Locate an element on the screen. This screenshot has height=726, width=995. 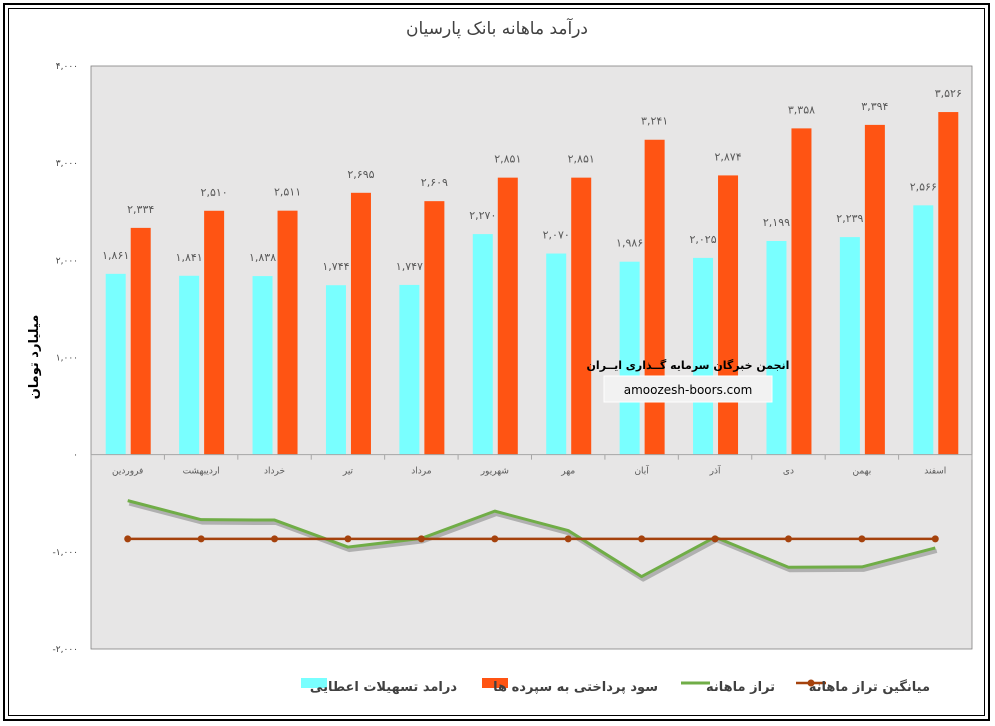
data-label-deposits: ۲,۳۳۴ is located at coordinates (140, 209).